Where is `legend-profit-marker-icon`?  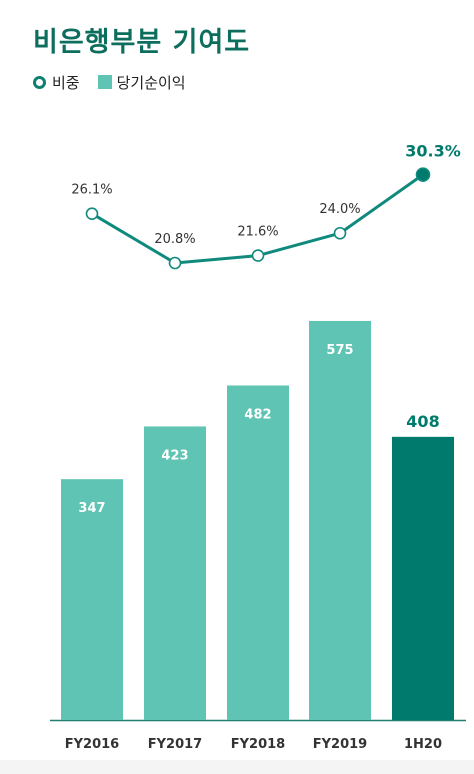 legend-profit-marker-icon is located at coordinates (104, 82).